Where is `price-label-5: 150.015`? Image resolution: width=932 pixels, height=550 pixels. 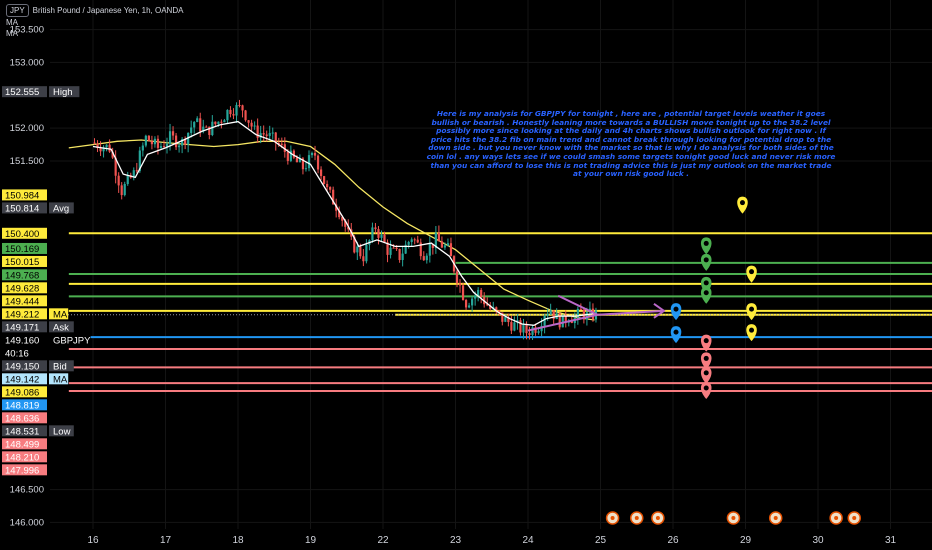 price-label-5: 150.015 is located at coordinates (22, 262).